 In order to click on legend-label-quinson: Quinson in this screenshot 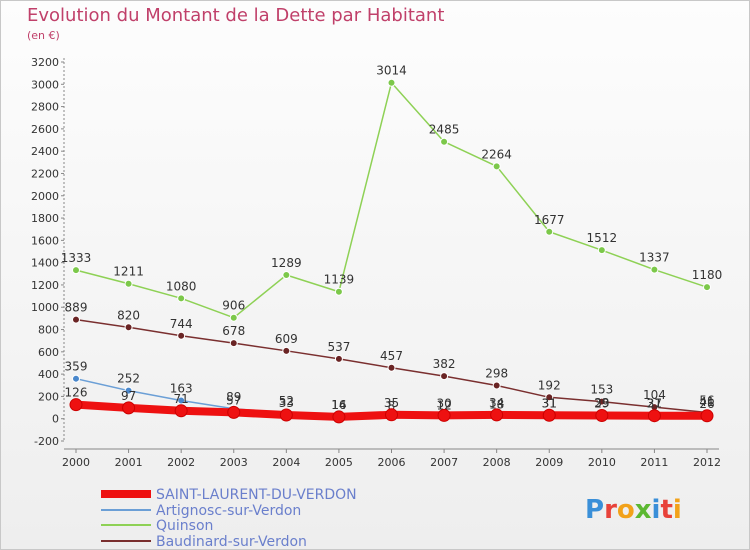, I will do `click(184, 526)`.